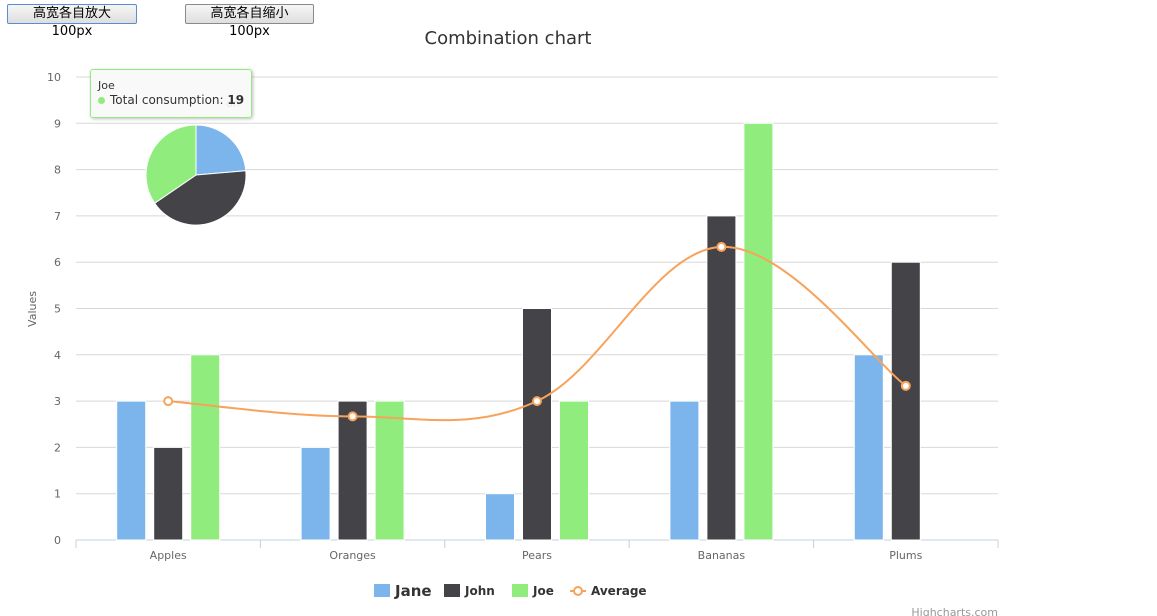 This screenshot has width=1157, height=616. What do you see at coordinates (619, 591) in the screenshot?
I see `legend-item-average: Average` at bounding box center [619, 591].